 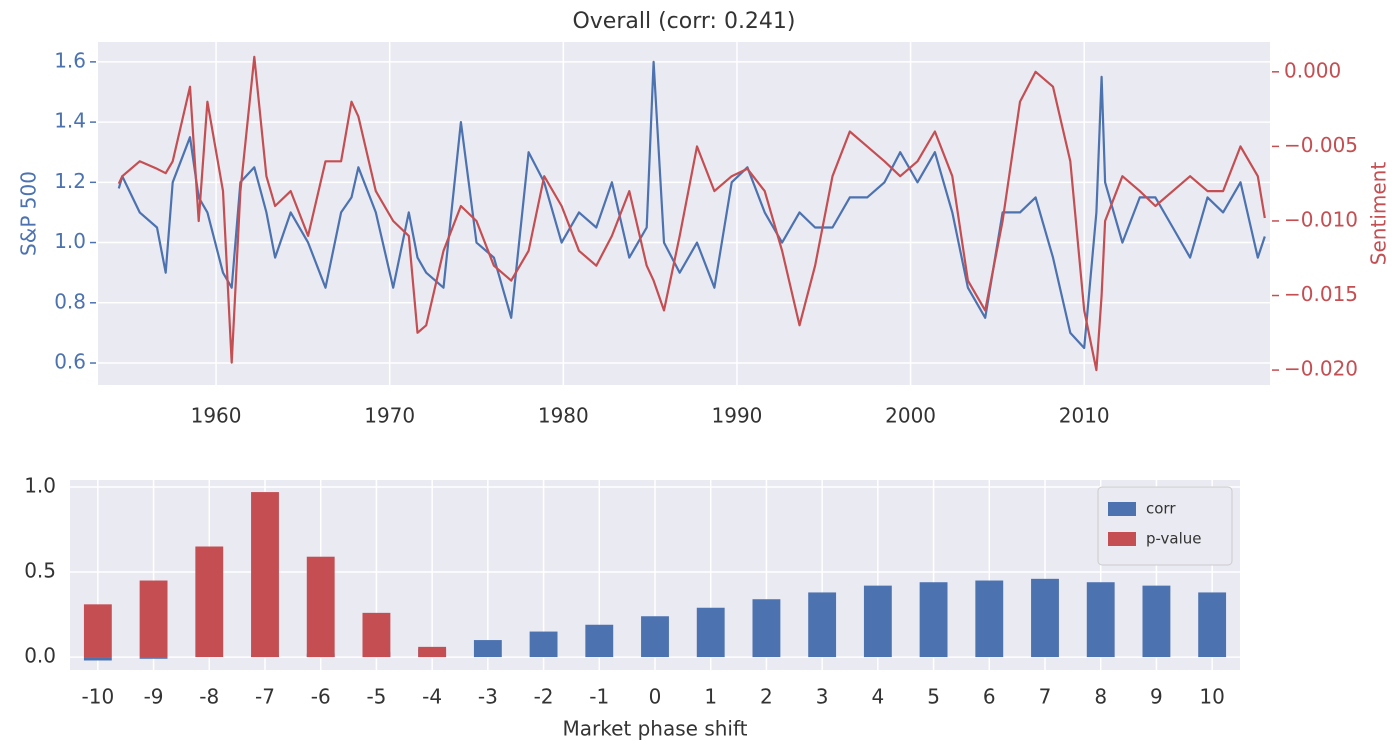 What do you see at coordinates (1174, 539) in the screenshot?
I see `legend-label: p-value` at bounding box center [1174, 539].